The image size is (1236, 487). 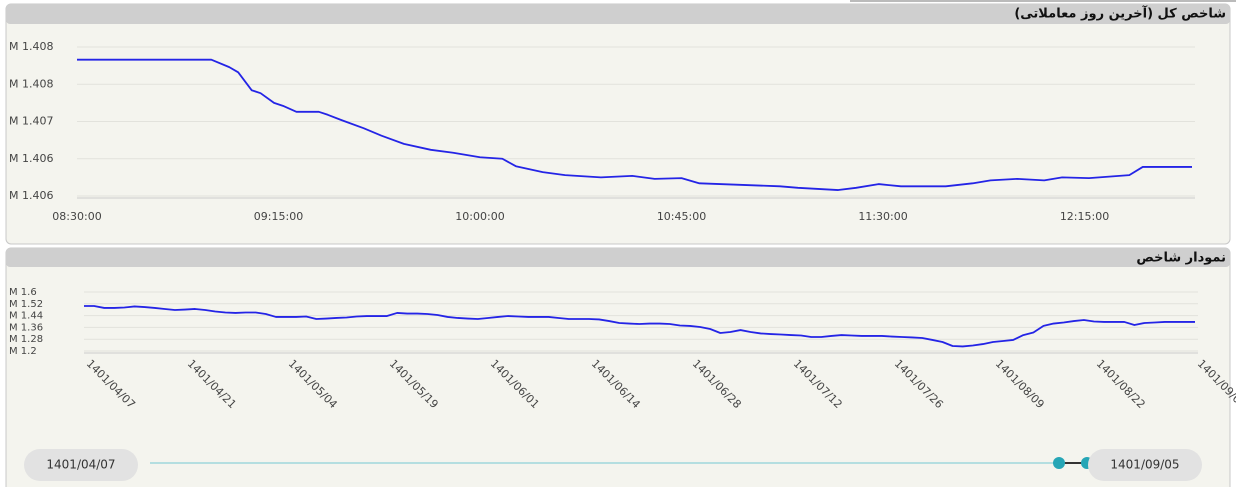 I want to click on panel-title: شاخص کل (آخرین روز معاملاتی), so click(x=1120, y=13).